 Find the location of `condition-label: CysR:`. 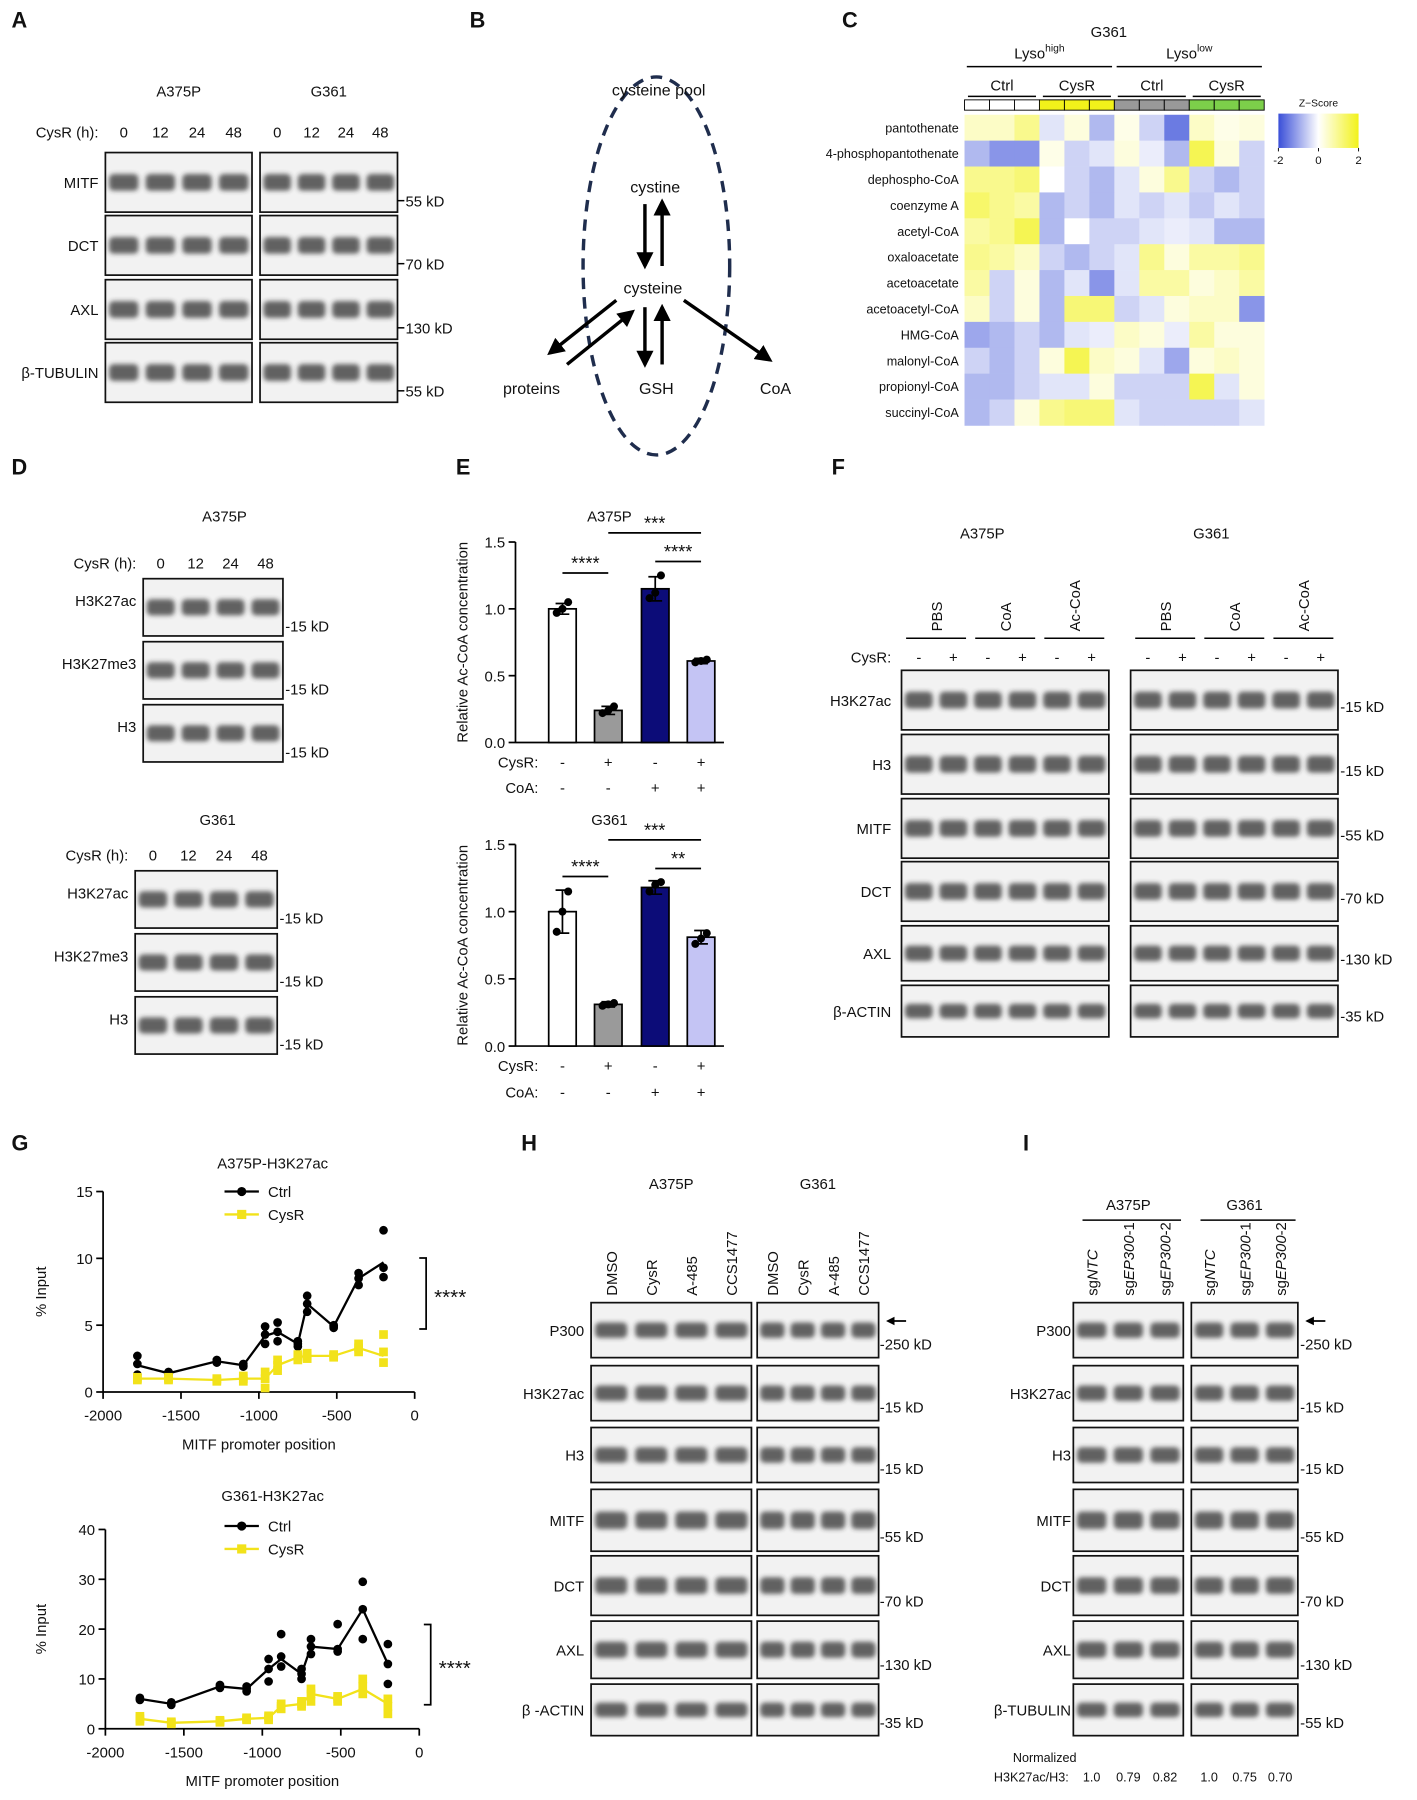

condition-label: CysR: is located at coordinates (871, 658).